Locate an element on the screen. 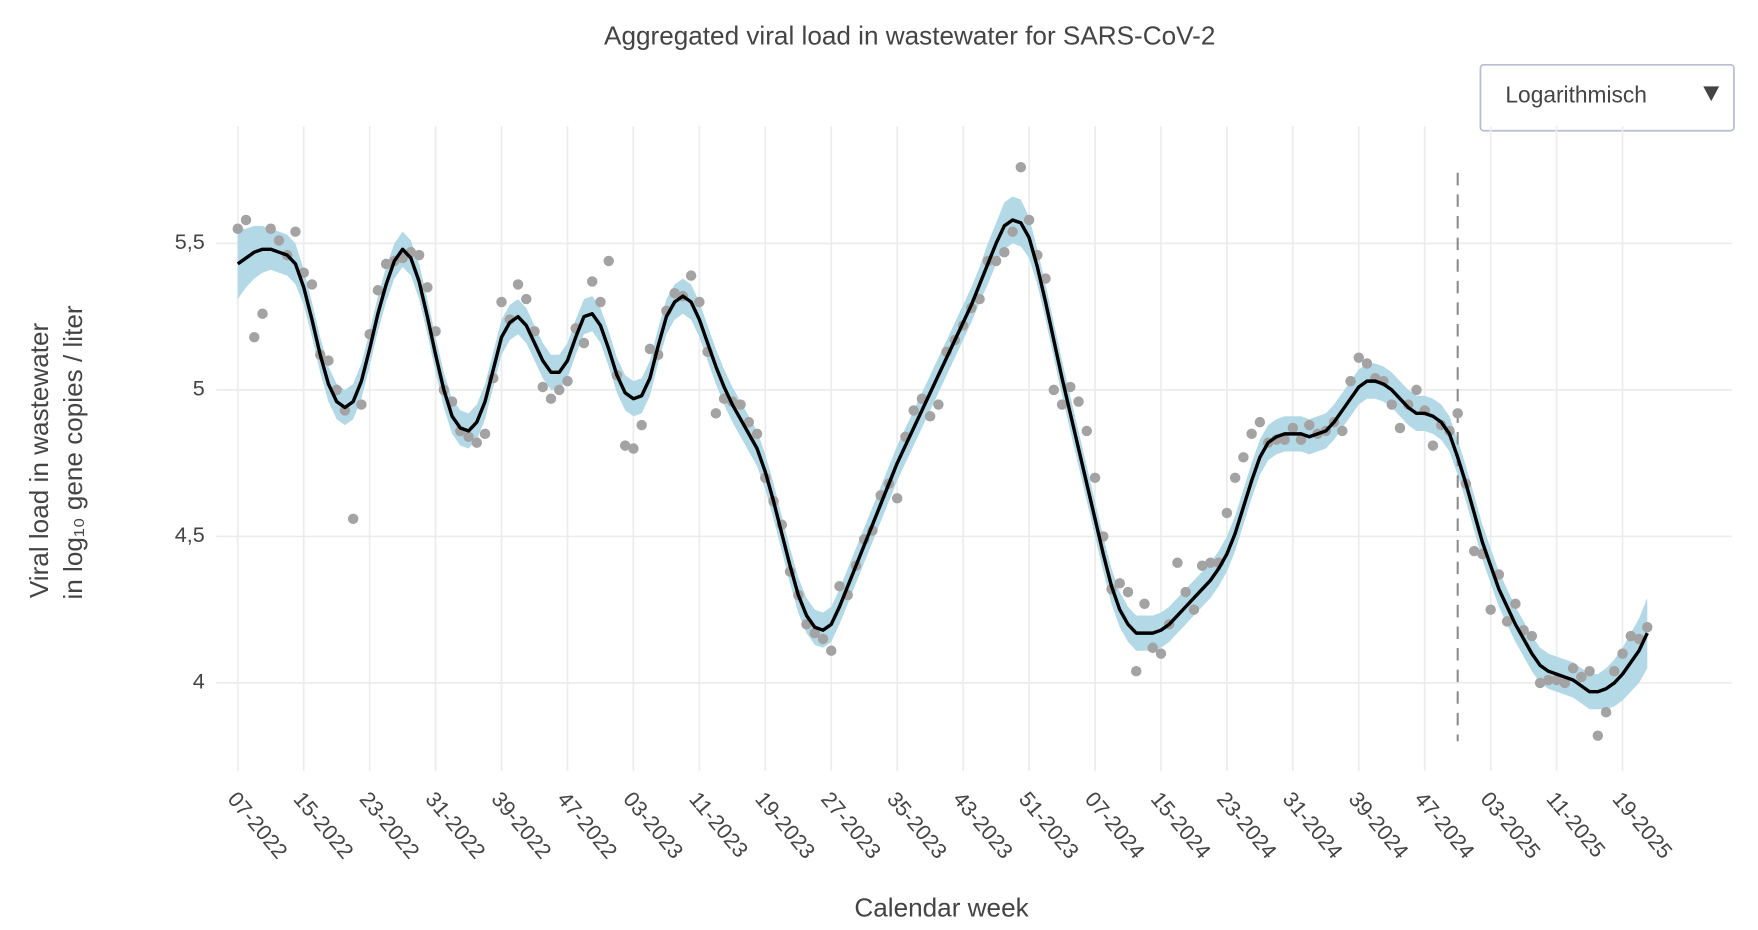 The width and height of the screenshot is (1758, 930). dropdown: Logarithmisch is located at coordinates (1607, 97).